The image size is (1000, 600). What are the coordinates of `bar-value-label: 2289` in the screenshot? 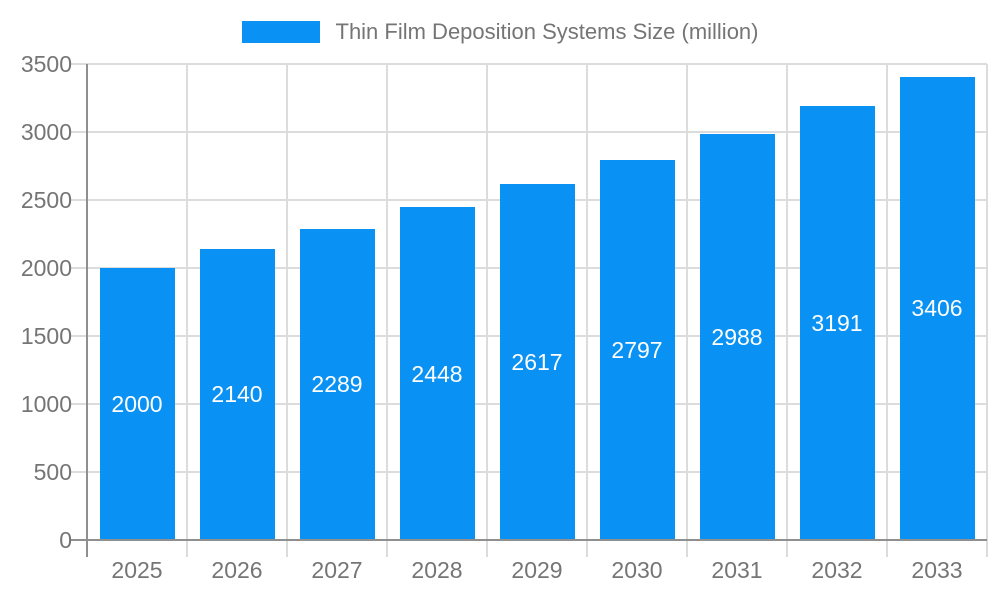 It's located at (337, 384).